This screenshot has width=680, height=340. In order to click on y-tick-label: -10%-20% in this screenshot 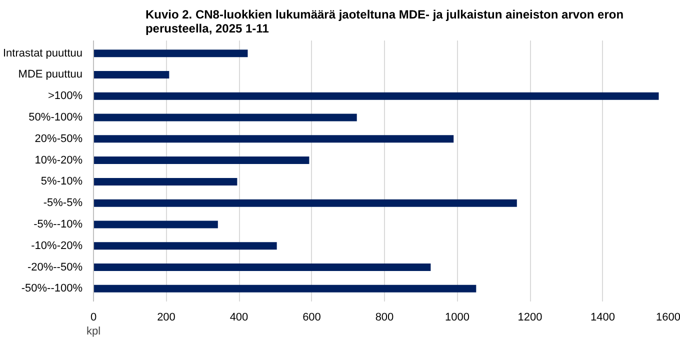, I will do `click(57, 246)`.